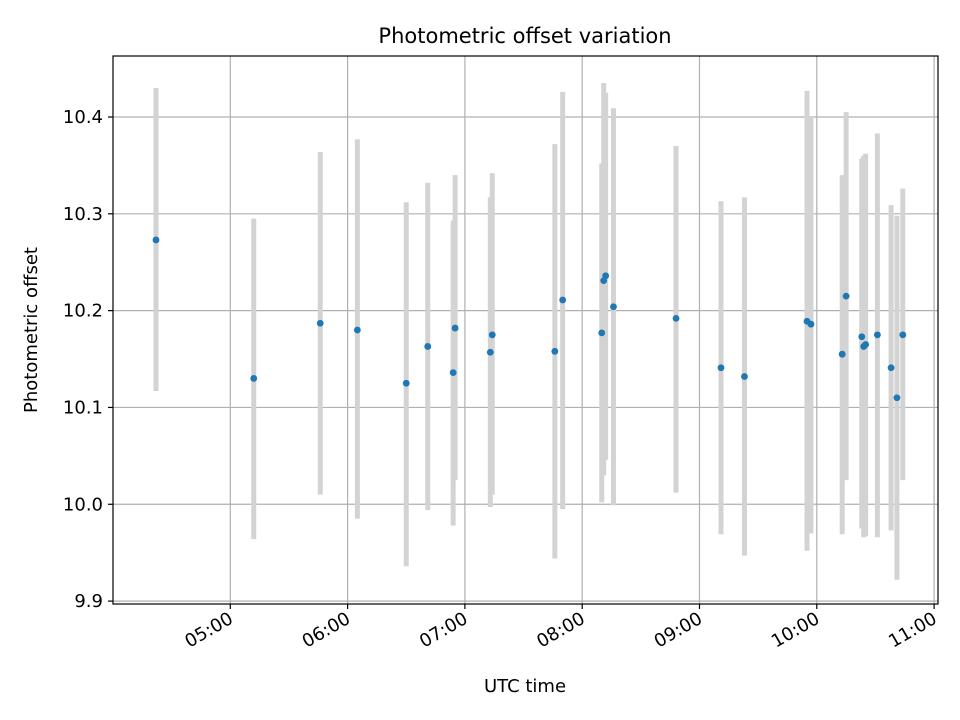 The height and width of the screenshot is (720, 960). What do you see at coordinates (678, 630) in the screenshot?
I see `x-tick-label: 09:00` at bounding box center [678, 630].